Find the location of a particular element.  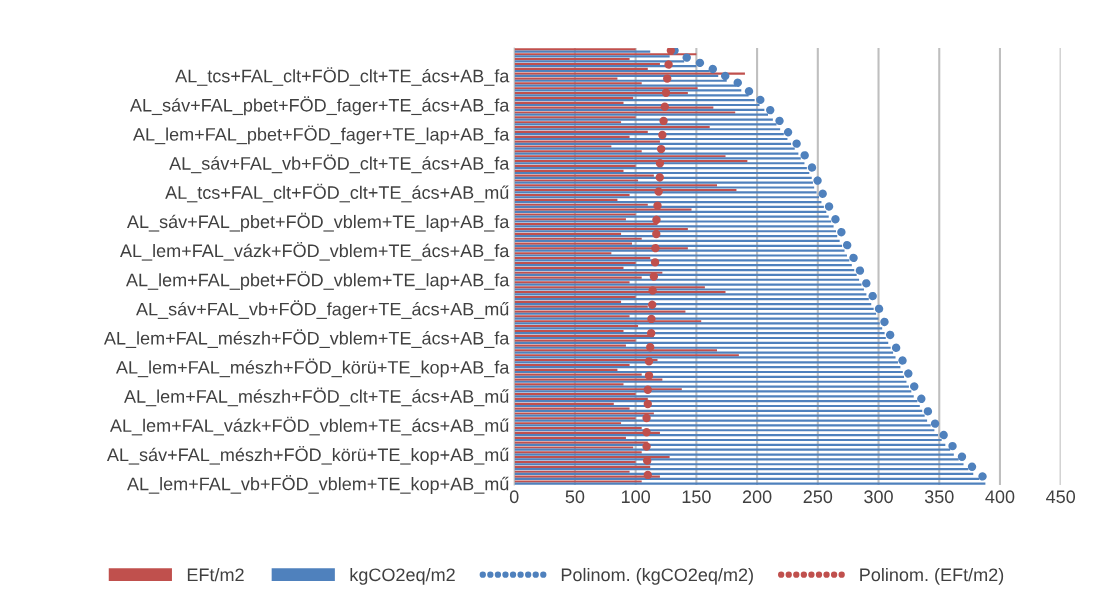

y-tick-label: AL_lem+FAL_vázk+FÖD_vblem+TE_ács+AB_mű is located at coordinates (309, 426).